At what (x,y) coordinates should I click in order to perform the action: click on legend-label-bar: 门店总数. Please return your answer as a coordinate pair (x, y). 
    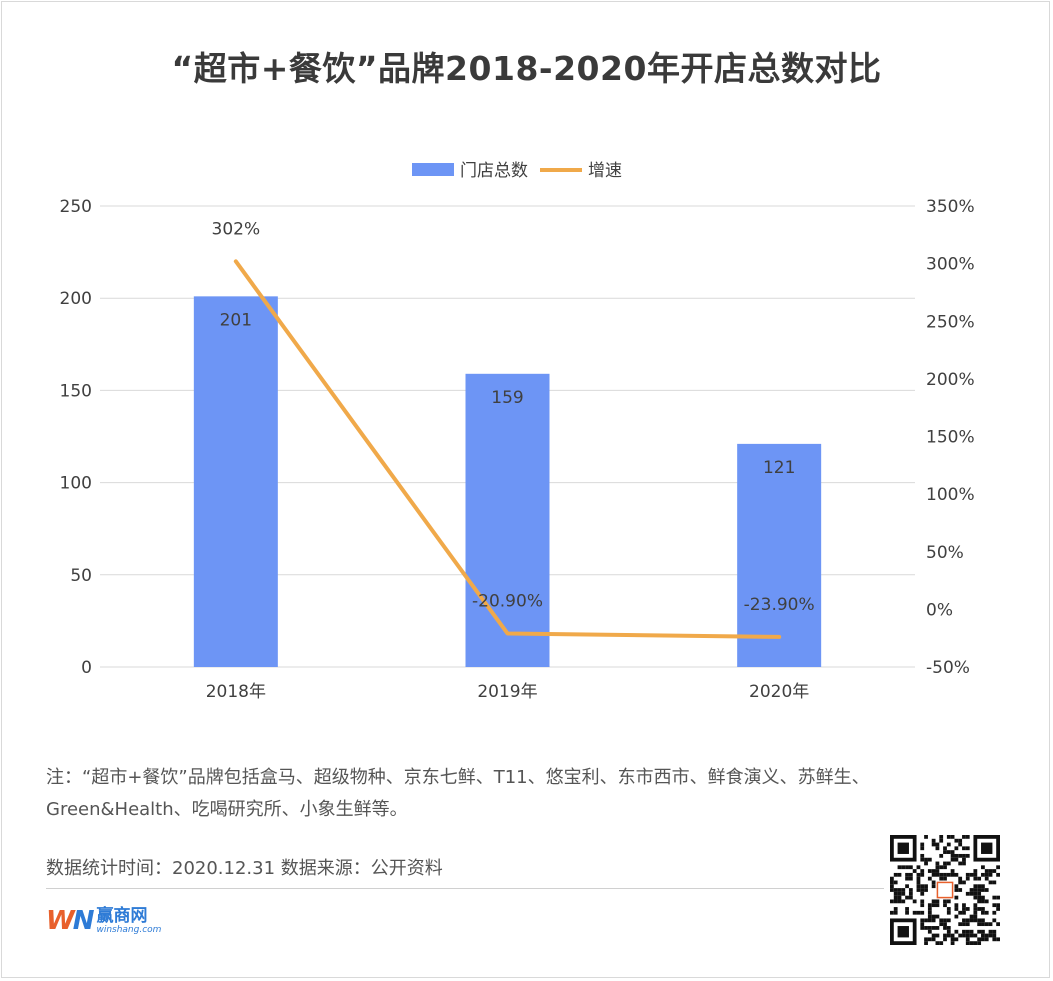
    Looking at the image, I should click on (494, 171).